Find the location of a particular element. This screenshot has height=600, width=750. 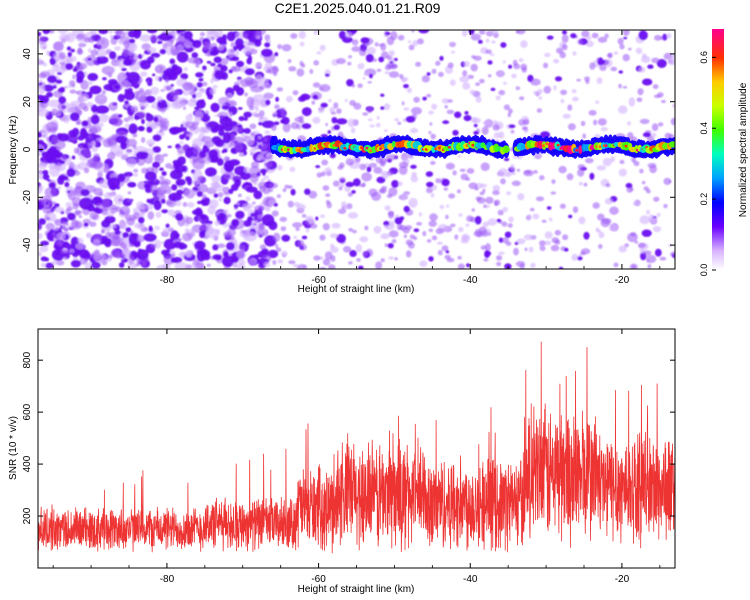

colorbar-tick-label: 0.0 is located at coordinates (704, 270).